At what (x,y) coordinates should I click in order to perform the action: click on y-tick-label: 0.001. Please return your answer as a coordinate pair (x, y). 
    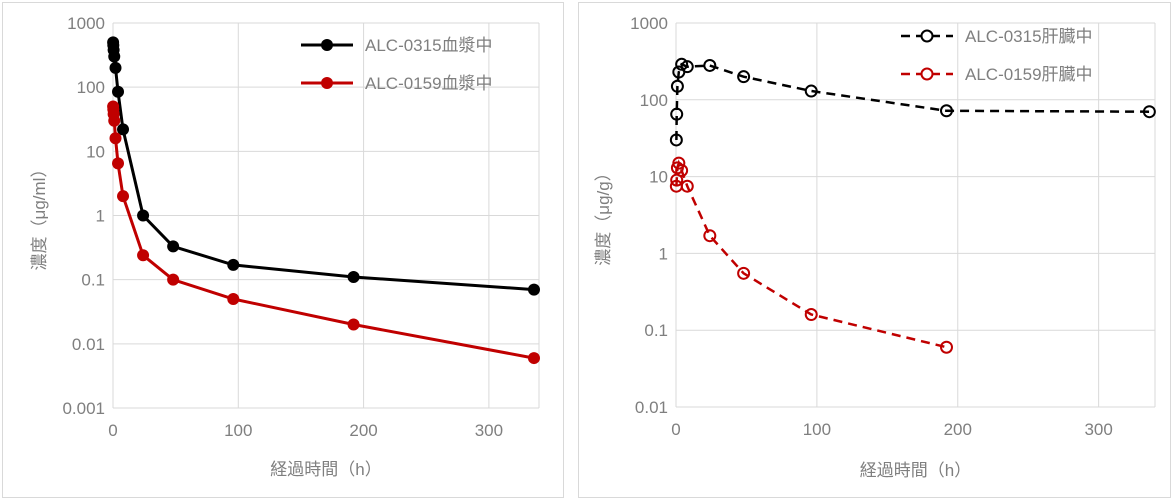
    Looking at the image, I should click on (83, 408).